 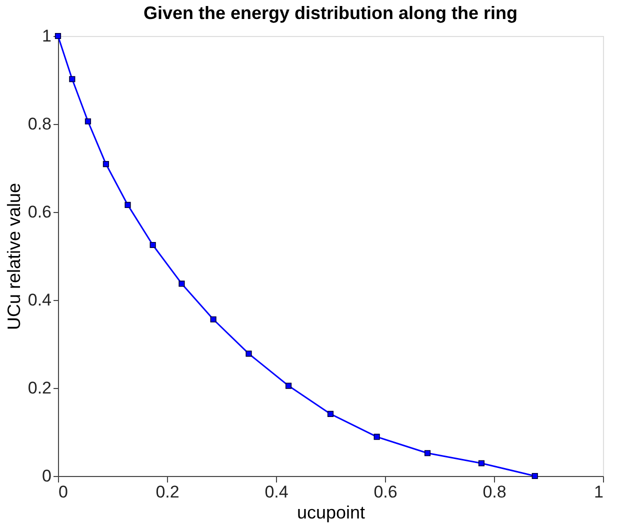 What do you see at coordinates (168, 492) in the screenshot?
I see `x-tick-label: 0.2` at bounding box center [168, 492].